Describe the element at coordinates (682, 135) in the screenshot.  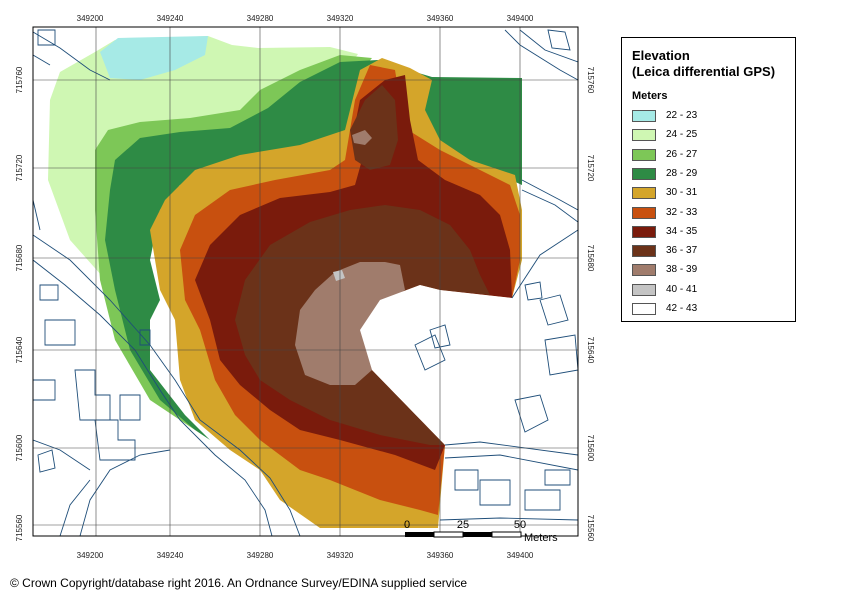
I see `legend-label: 24 - 25` at that location.